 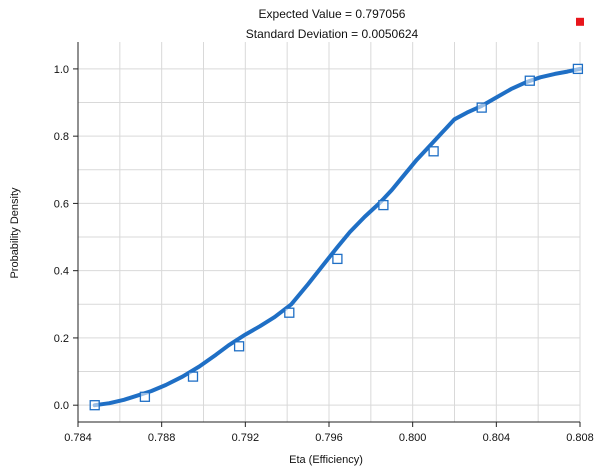 What do you see at coordinates (332, 14) in the screenshot?
I see `chart-title: Expected Value = 0.797056` at bounding box center [332, 14].